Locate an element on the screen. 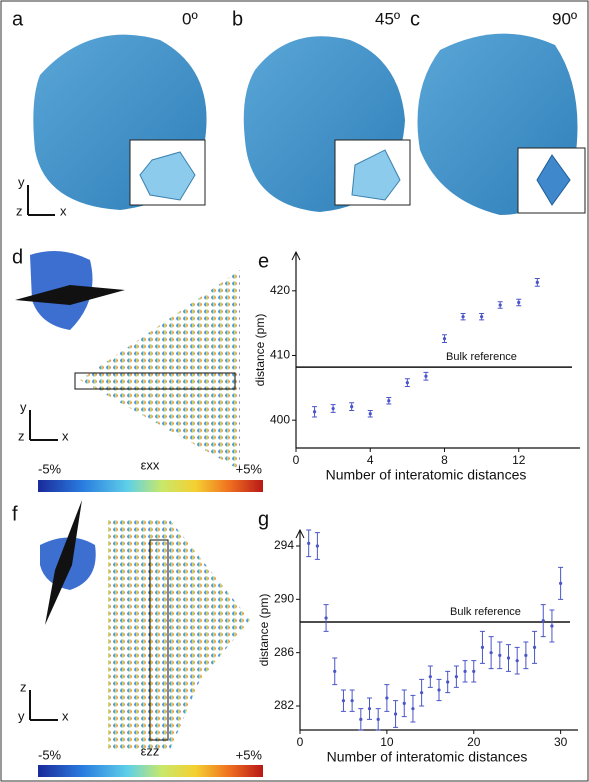  angle: 90º is located at coordinates (564, 18).